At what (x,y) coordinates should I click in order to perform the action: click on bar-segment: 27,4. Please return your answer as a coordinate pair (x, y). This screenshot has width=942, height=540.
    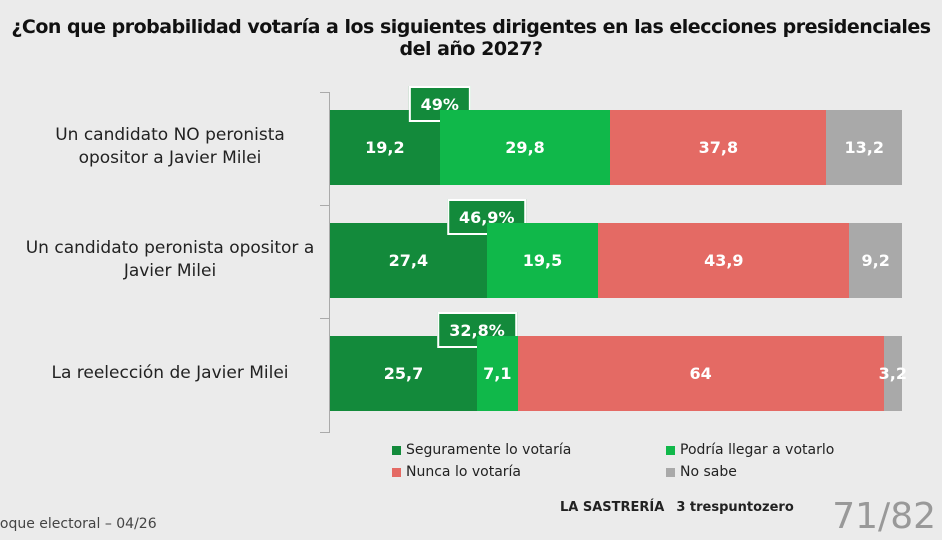
    Looking at the image, I should click on (408, 260).